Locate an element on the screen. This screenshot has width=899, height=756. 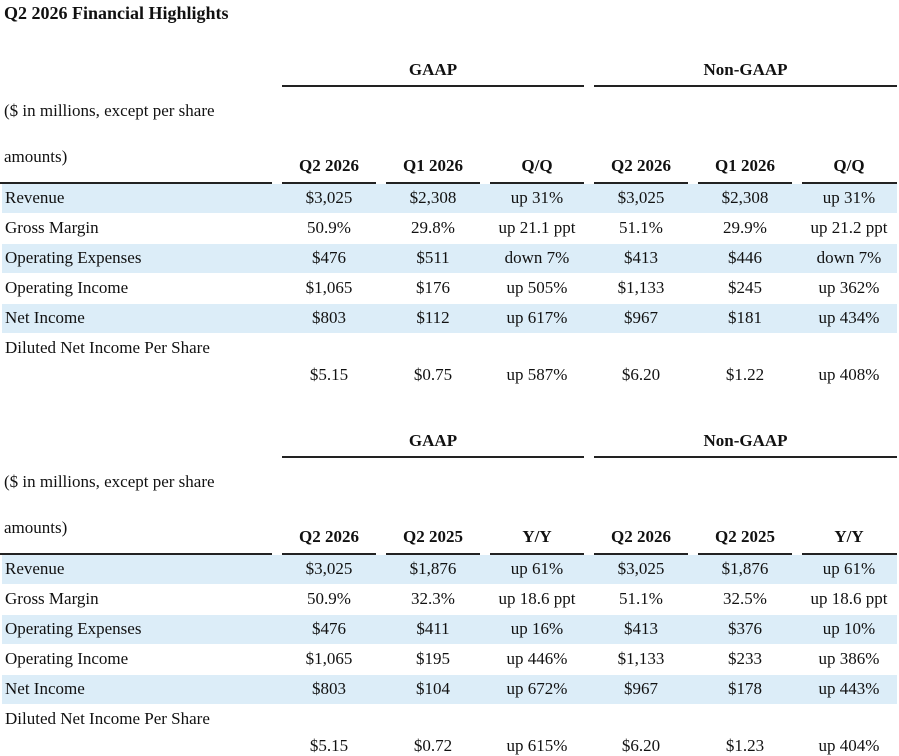
cell-value: $176 is located at coordinates (433, 287).